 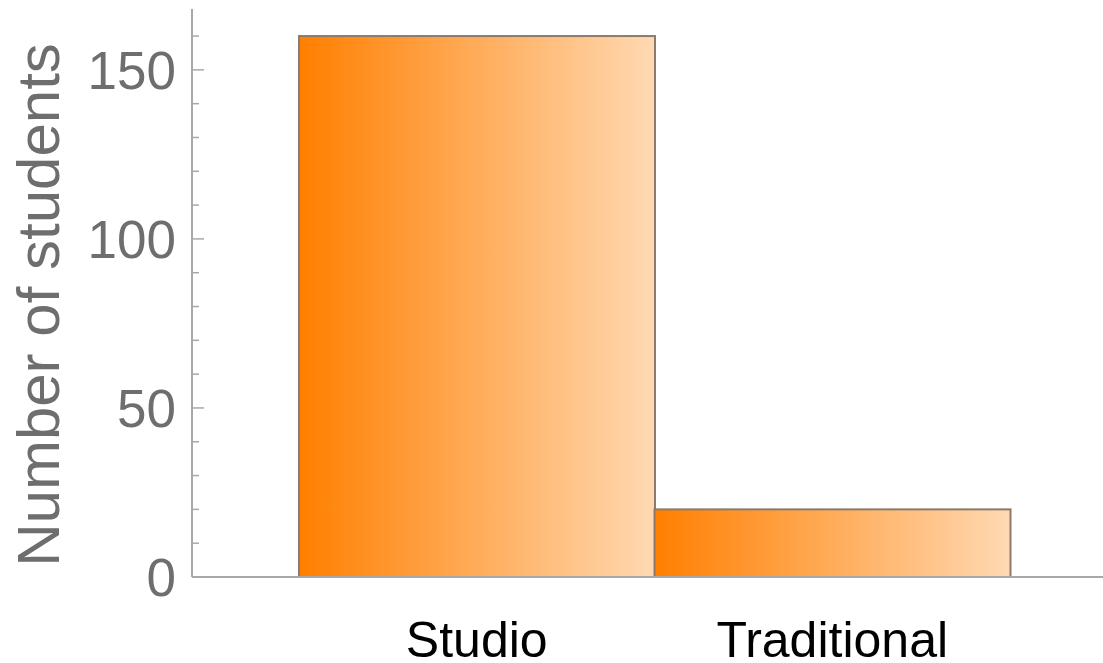 I want to click on y-tick-label: 150, so click(x=131, y=70).